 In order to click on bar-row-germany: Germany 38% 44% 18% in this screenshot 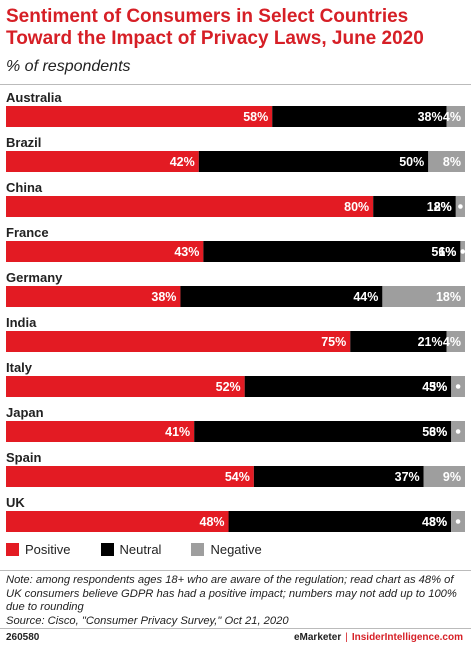, I will do `click(235, 288)`.